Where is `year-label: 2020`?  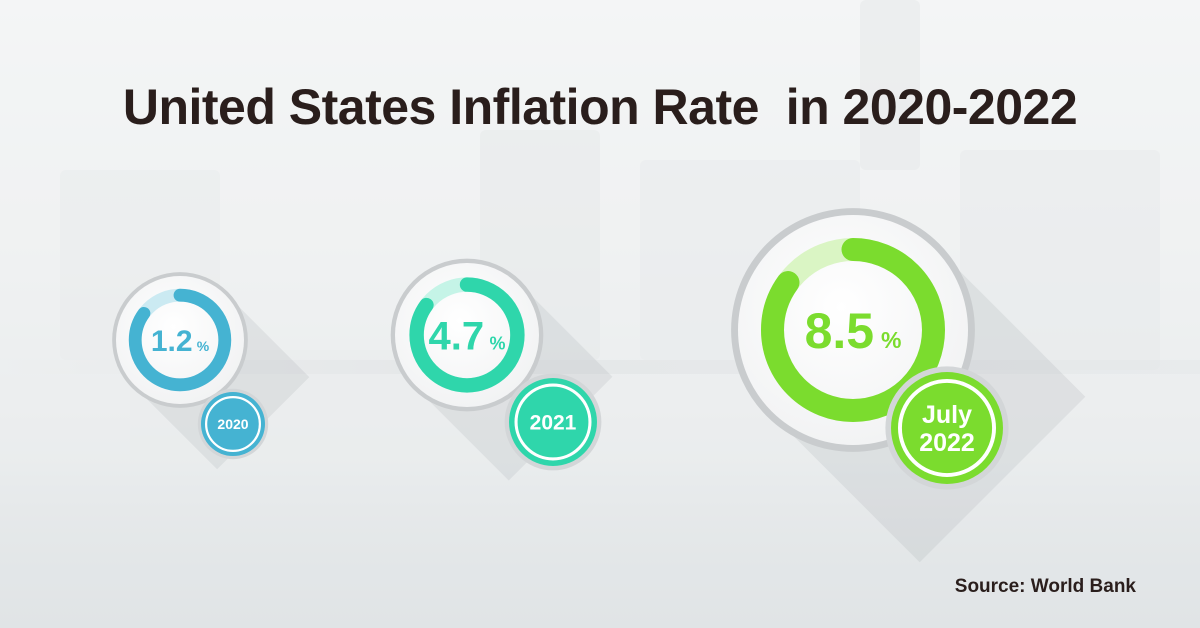 year-label: 2020 is located at coordinates (232, 424).